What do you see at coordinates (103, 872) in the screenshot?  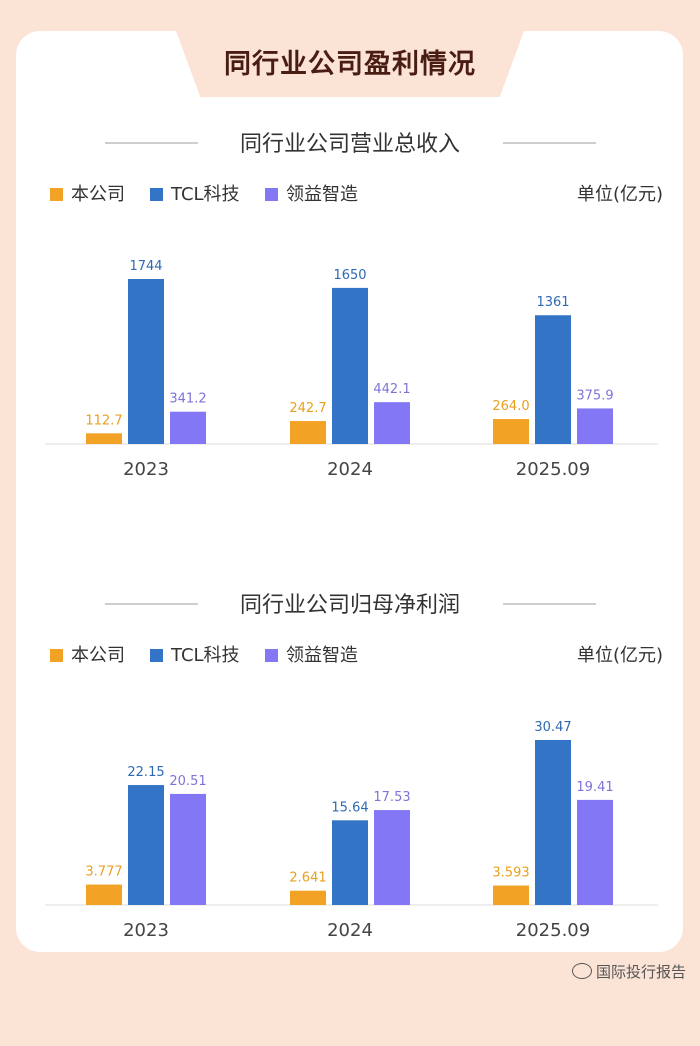 I see `data-label: 3.777` at bounding box center [103, 872].